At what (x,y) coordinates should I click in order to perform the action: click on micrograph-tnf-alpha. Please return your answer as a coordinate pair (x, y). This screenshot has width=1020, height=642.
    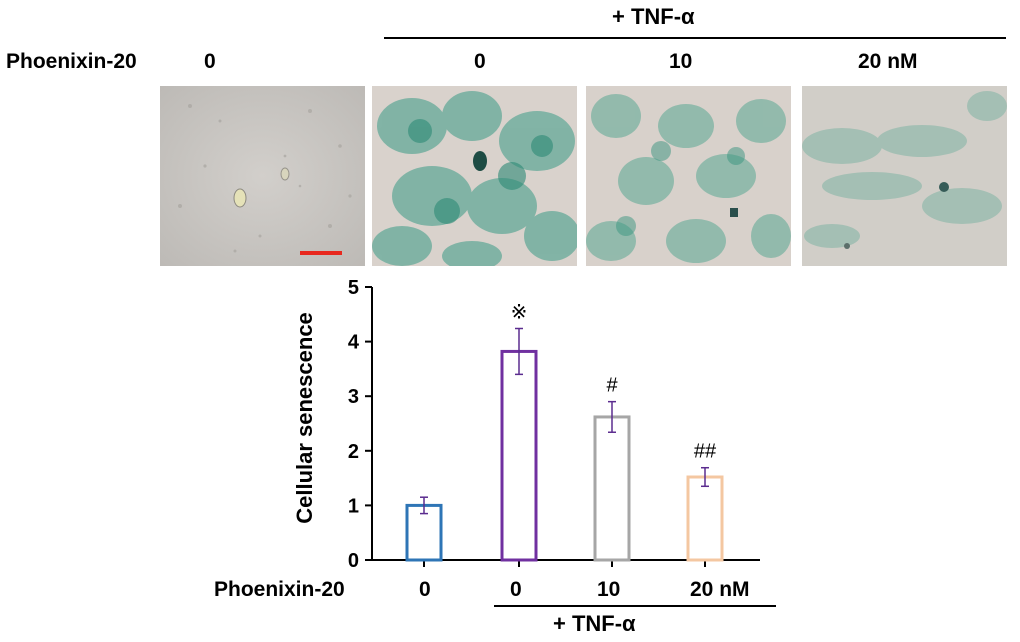
    Looking at the image, I should click on (474, 176).